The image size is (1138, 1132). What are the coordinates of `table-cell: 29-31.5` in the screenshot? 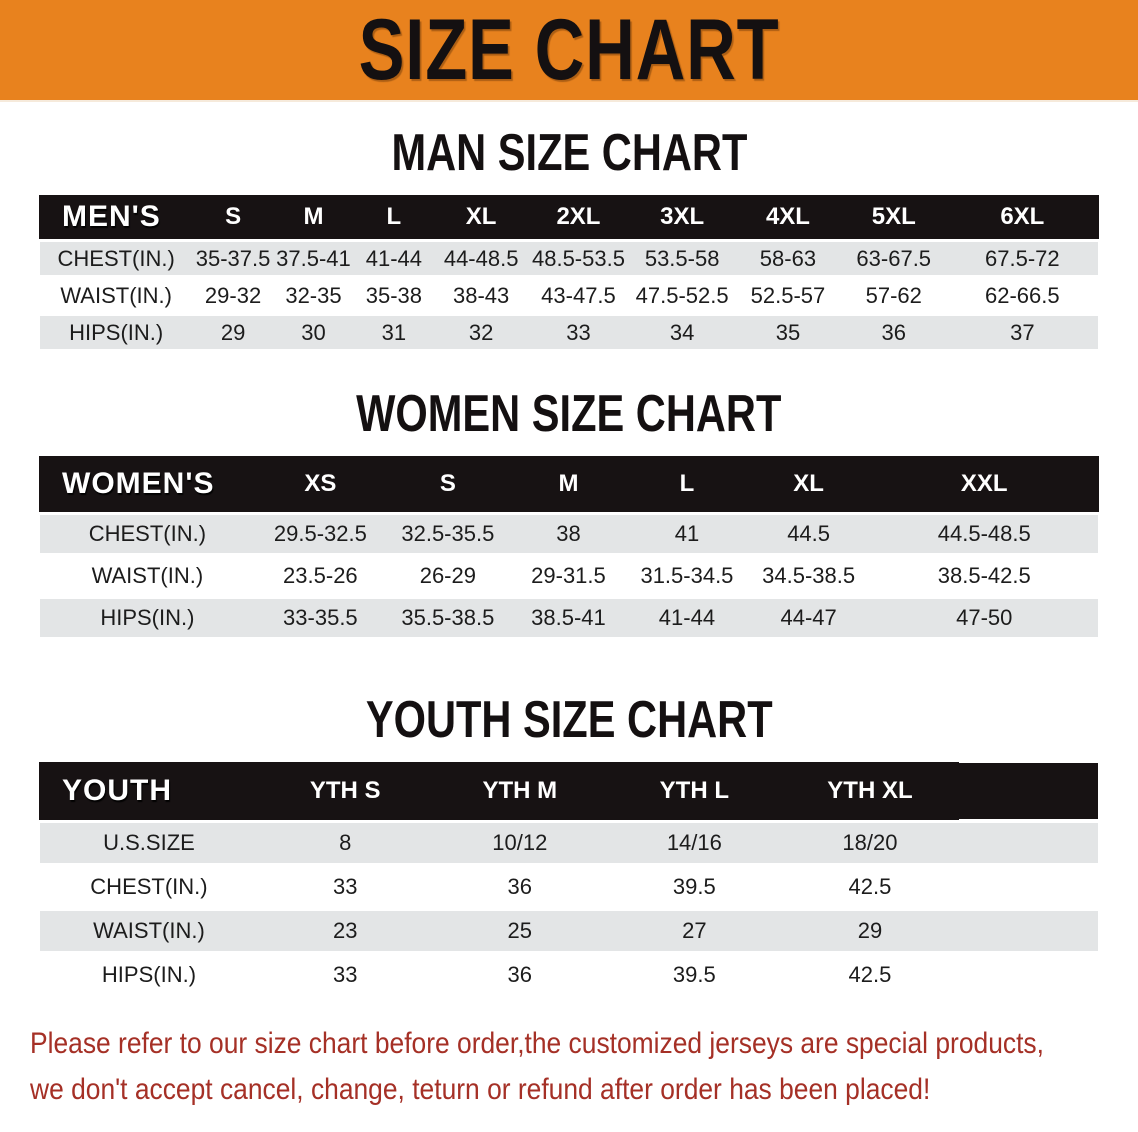 It's located at (568, 576).